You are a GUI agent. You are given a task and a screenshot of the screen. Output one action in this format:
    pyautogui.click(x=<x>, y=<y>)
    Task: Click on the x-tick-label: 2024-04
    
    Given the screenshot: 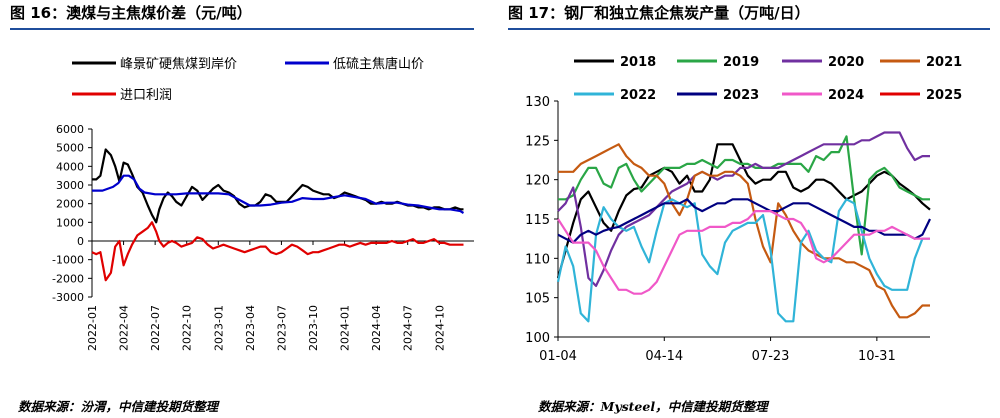 What is the action you would take?
    pyautogui.click(x=376, y=328)
    